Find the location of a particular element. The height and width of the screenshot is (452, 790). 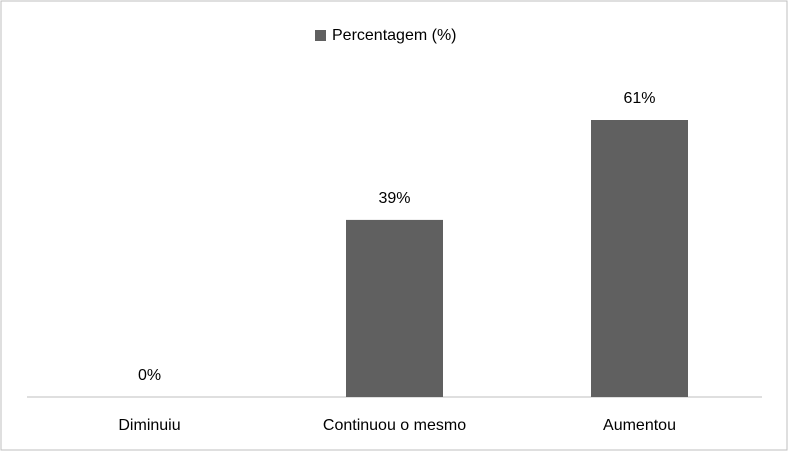

legend-label: Percentagem (%) is located at coordinates (394, 35).